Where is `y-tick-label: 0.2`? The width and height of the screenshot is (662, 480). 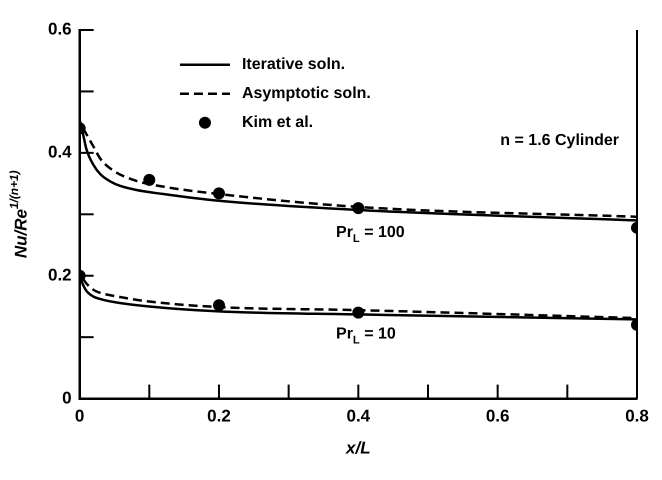
y-tick-label: 0.2 is located at coordinates (60, 274).